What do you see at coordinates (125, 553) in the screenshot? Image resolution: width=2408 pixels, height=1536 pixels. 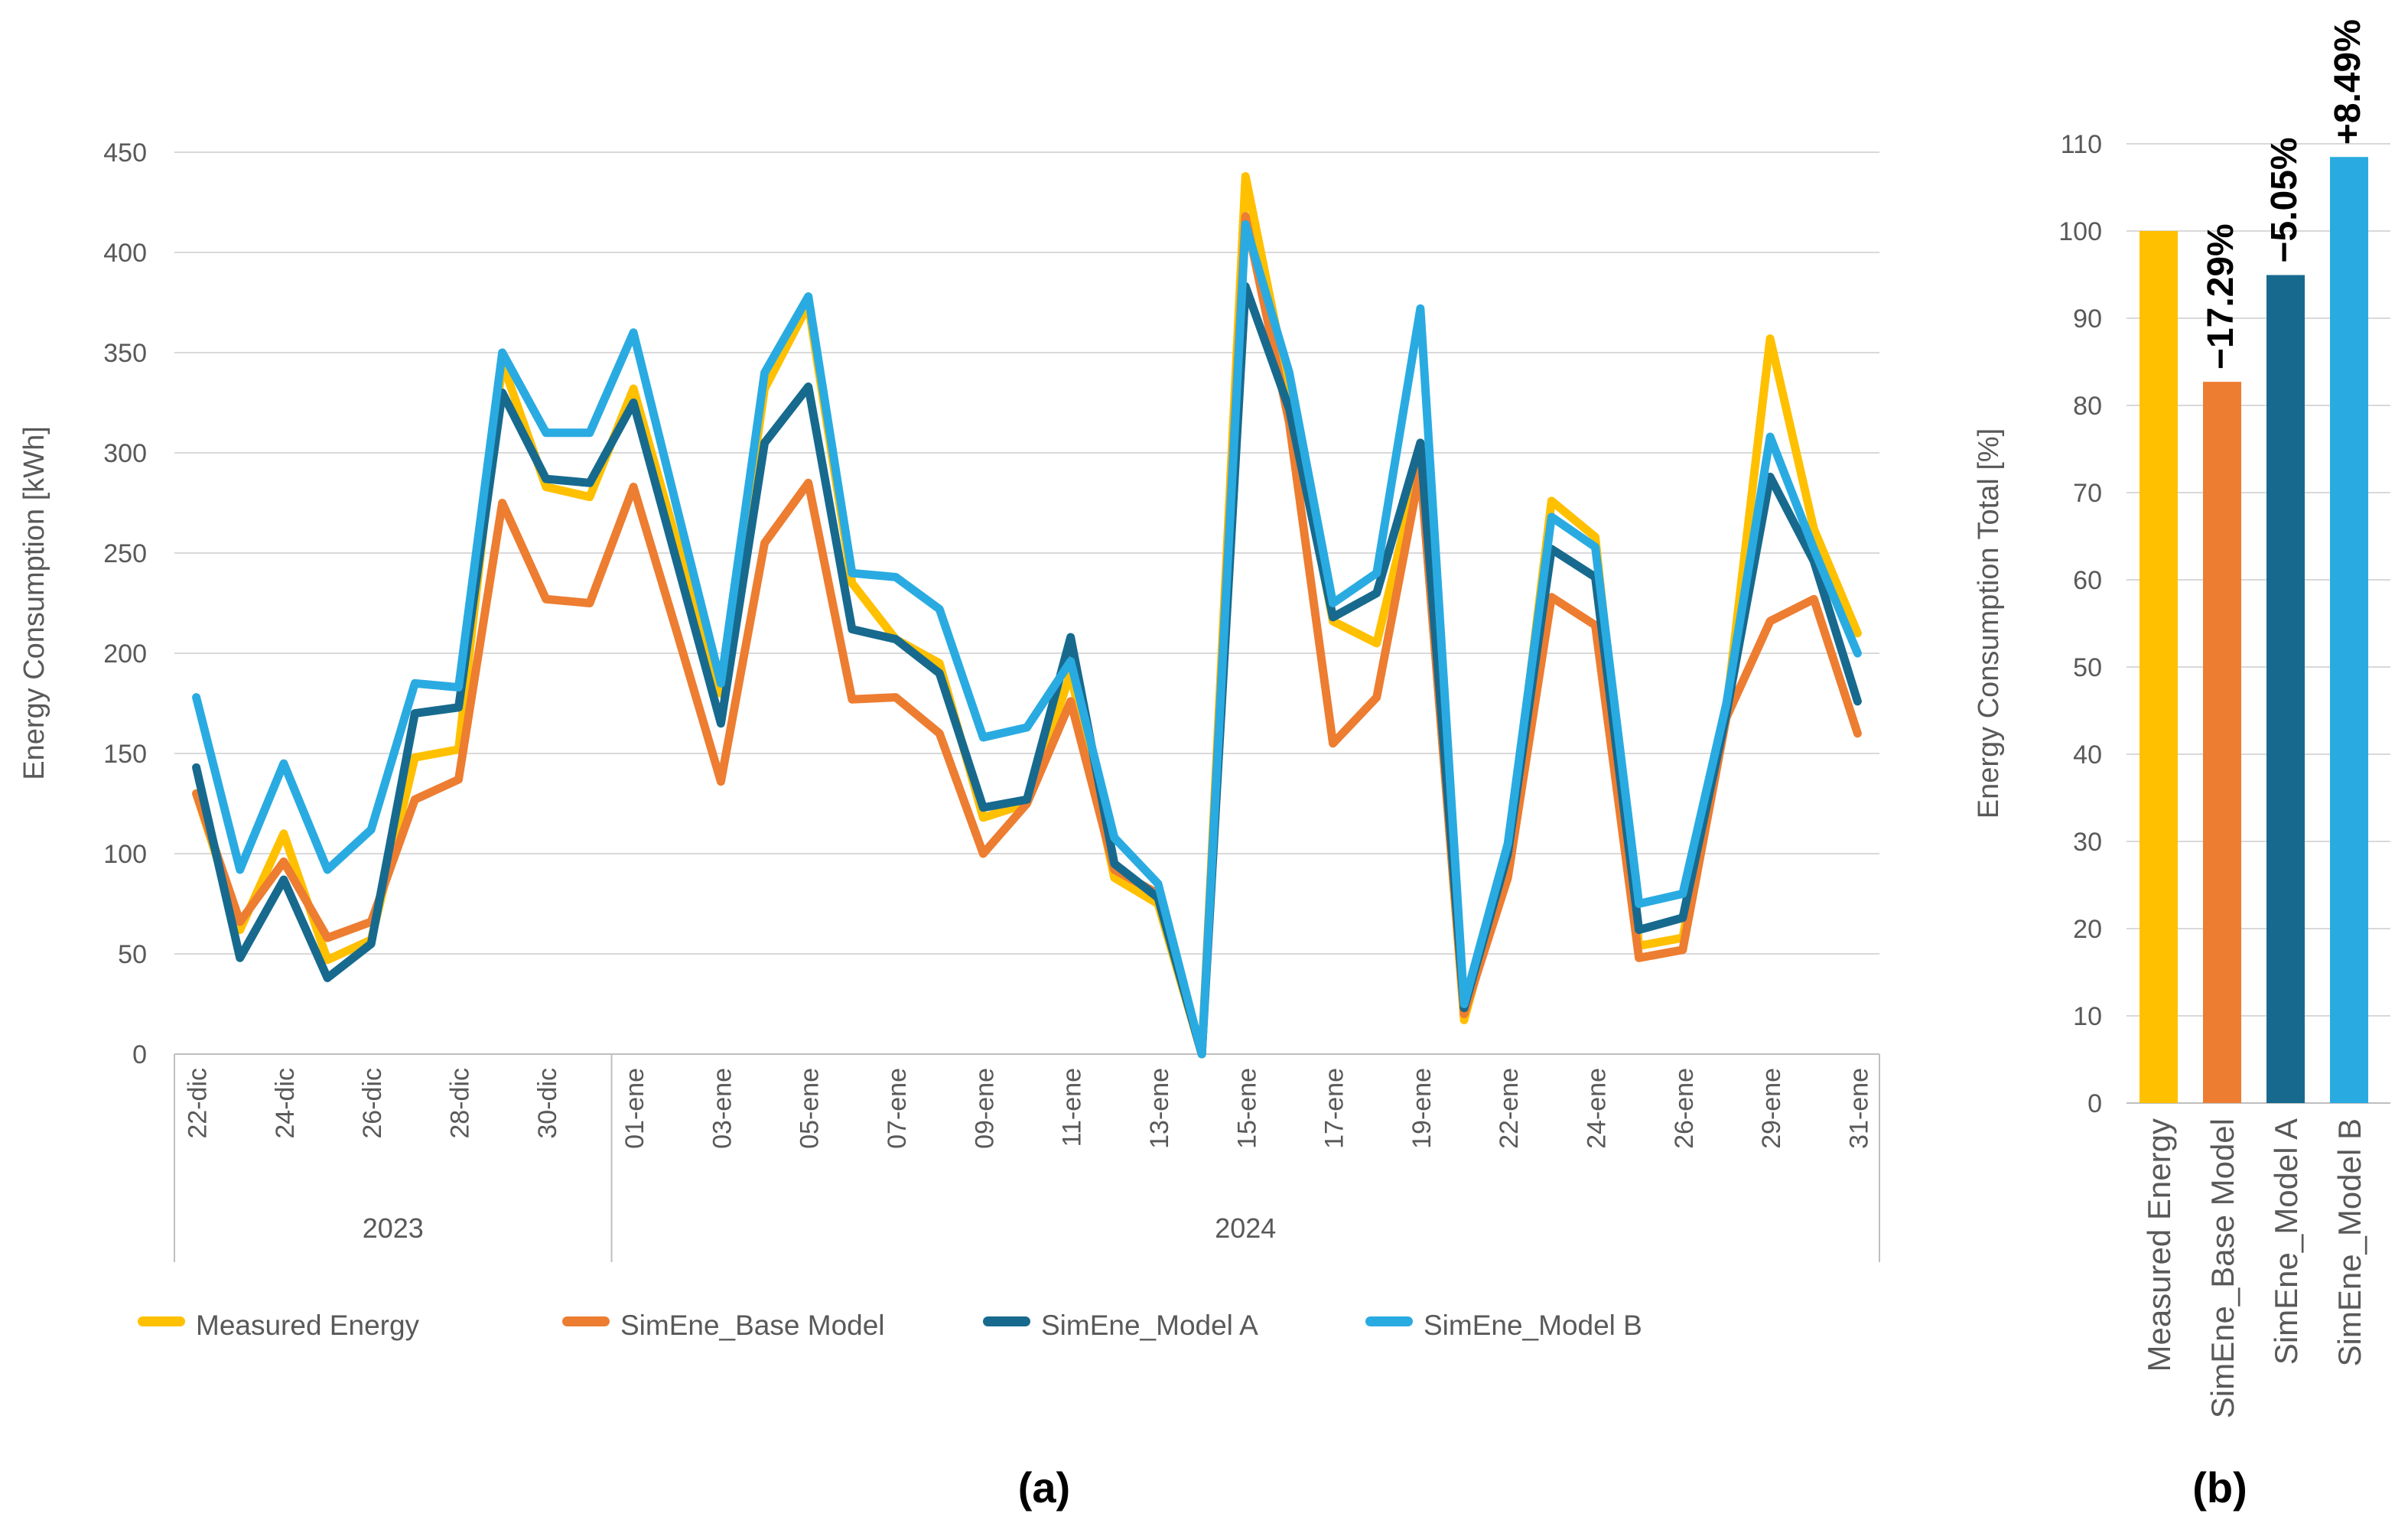 I see `y-tick-label: 250` at bounding box center [125, 553].